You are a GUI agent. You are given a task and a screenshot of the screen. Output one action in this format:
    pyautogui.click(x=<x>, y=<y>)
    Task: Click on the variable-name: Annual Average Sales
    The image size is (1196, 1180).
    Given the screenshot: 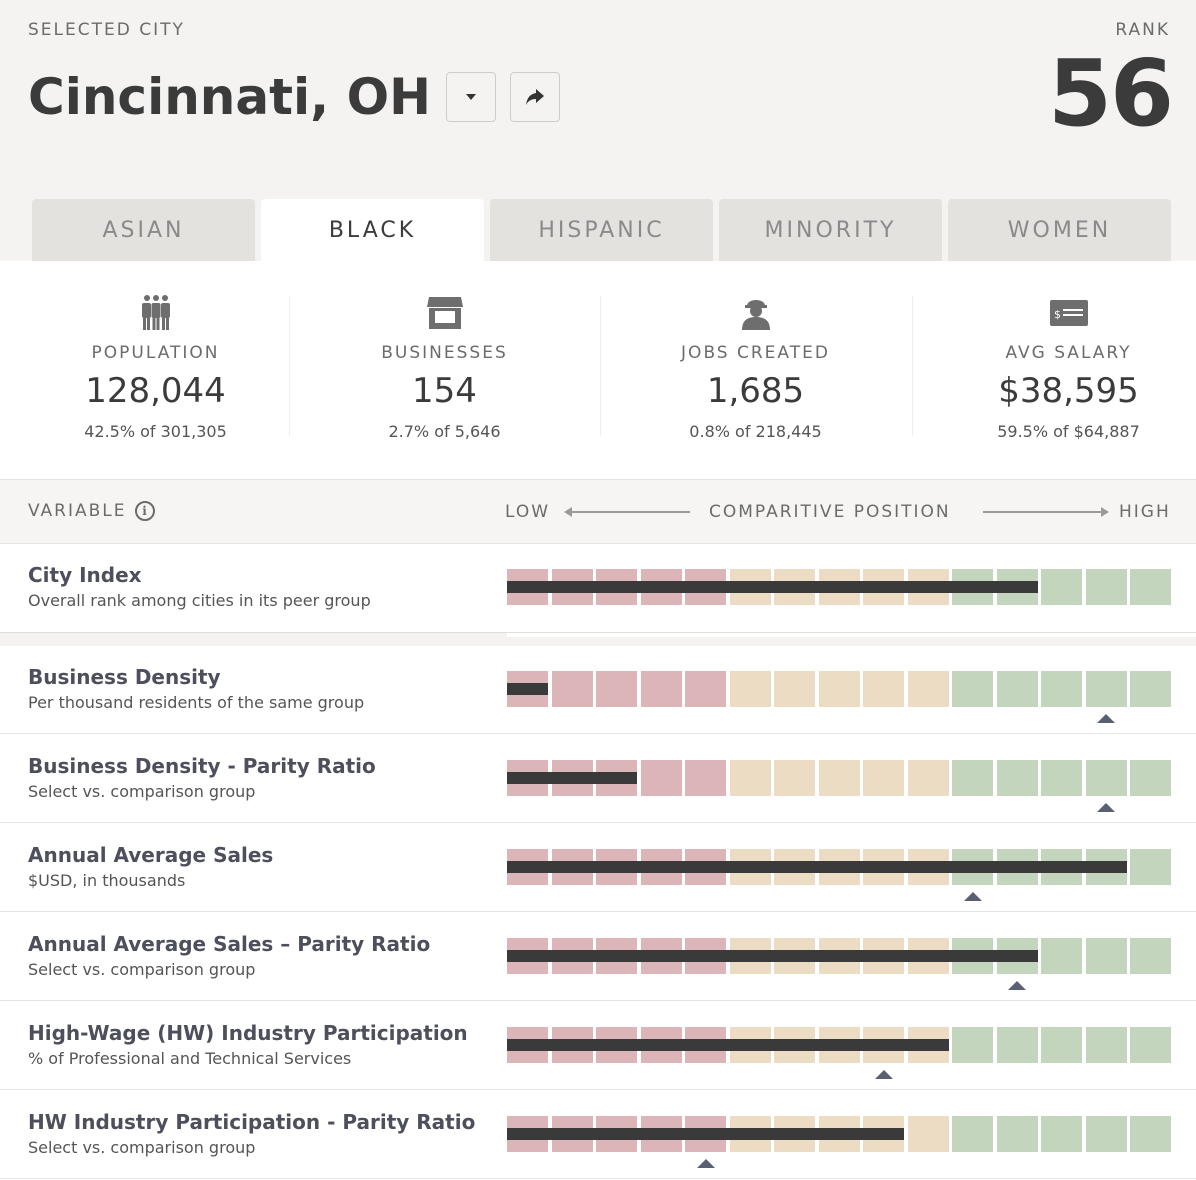 What is the action you would take?
    pyautogui.click(x=151, y=855)
    